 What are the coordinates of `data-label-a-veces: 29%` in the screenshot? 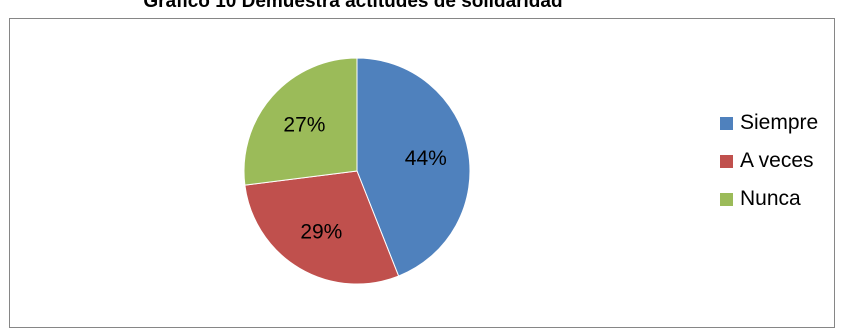 It's located at (321, 231).